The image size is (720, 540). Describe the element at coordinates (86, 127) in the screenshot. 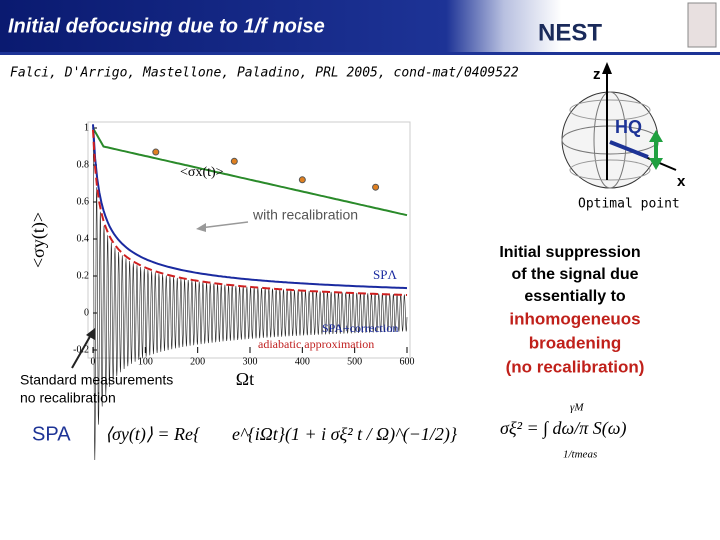

I see `y-tick-label: 1` at that location.